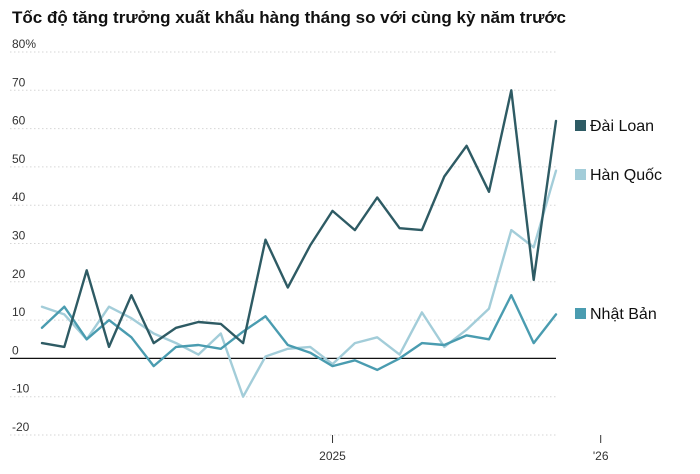 The height and width of the screenshot is (474, 700). What do you see at coordinates (19, 82) in the screenshot?
I see `y-tick-label: 70` at bounding box center [19, 82].